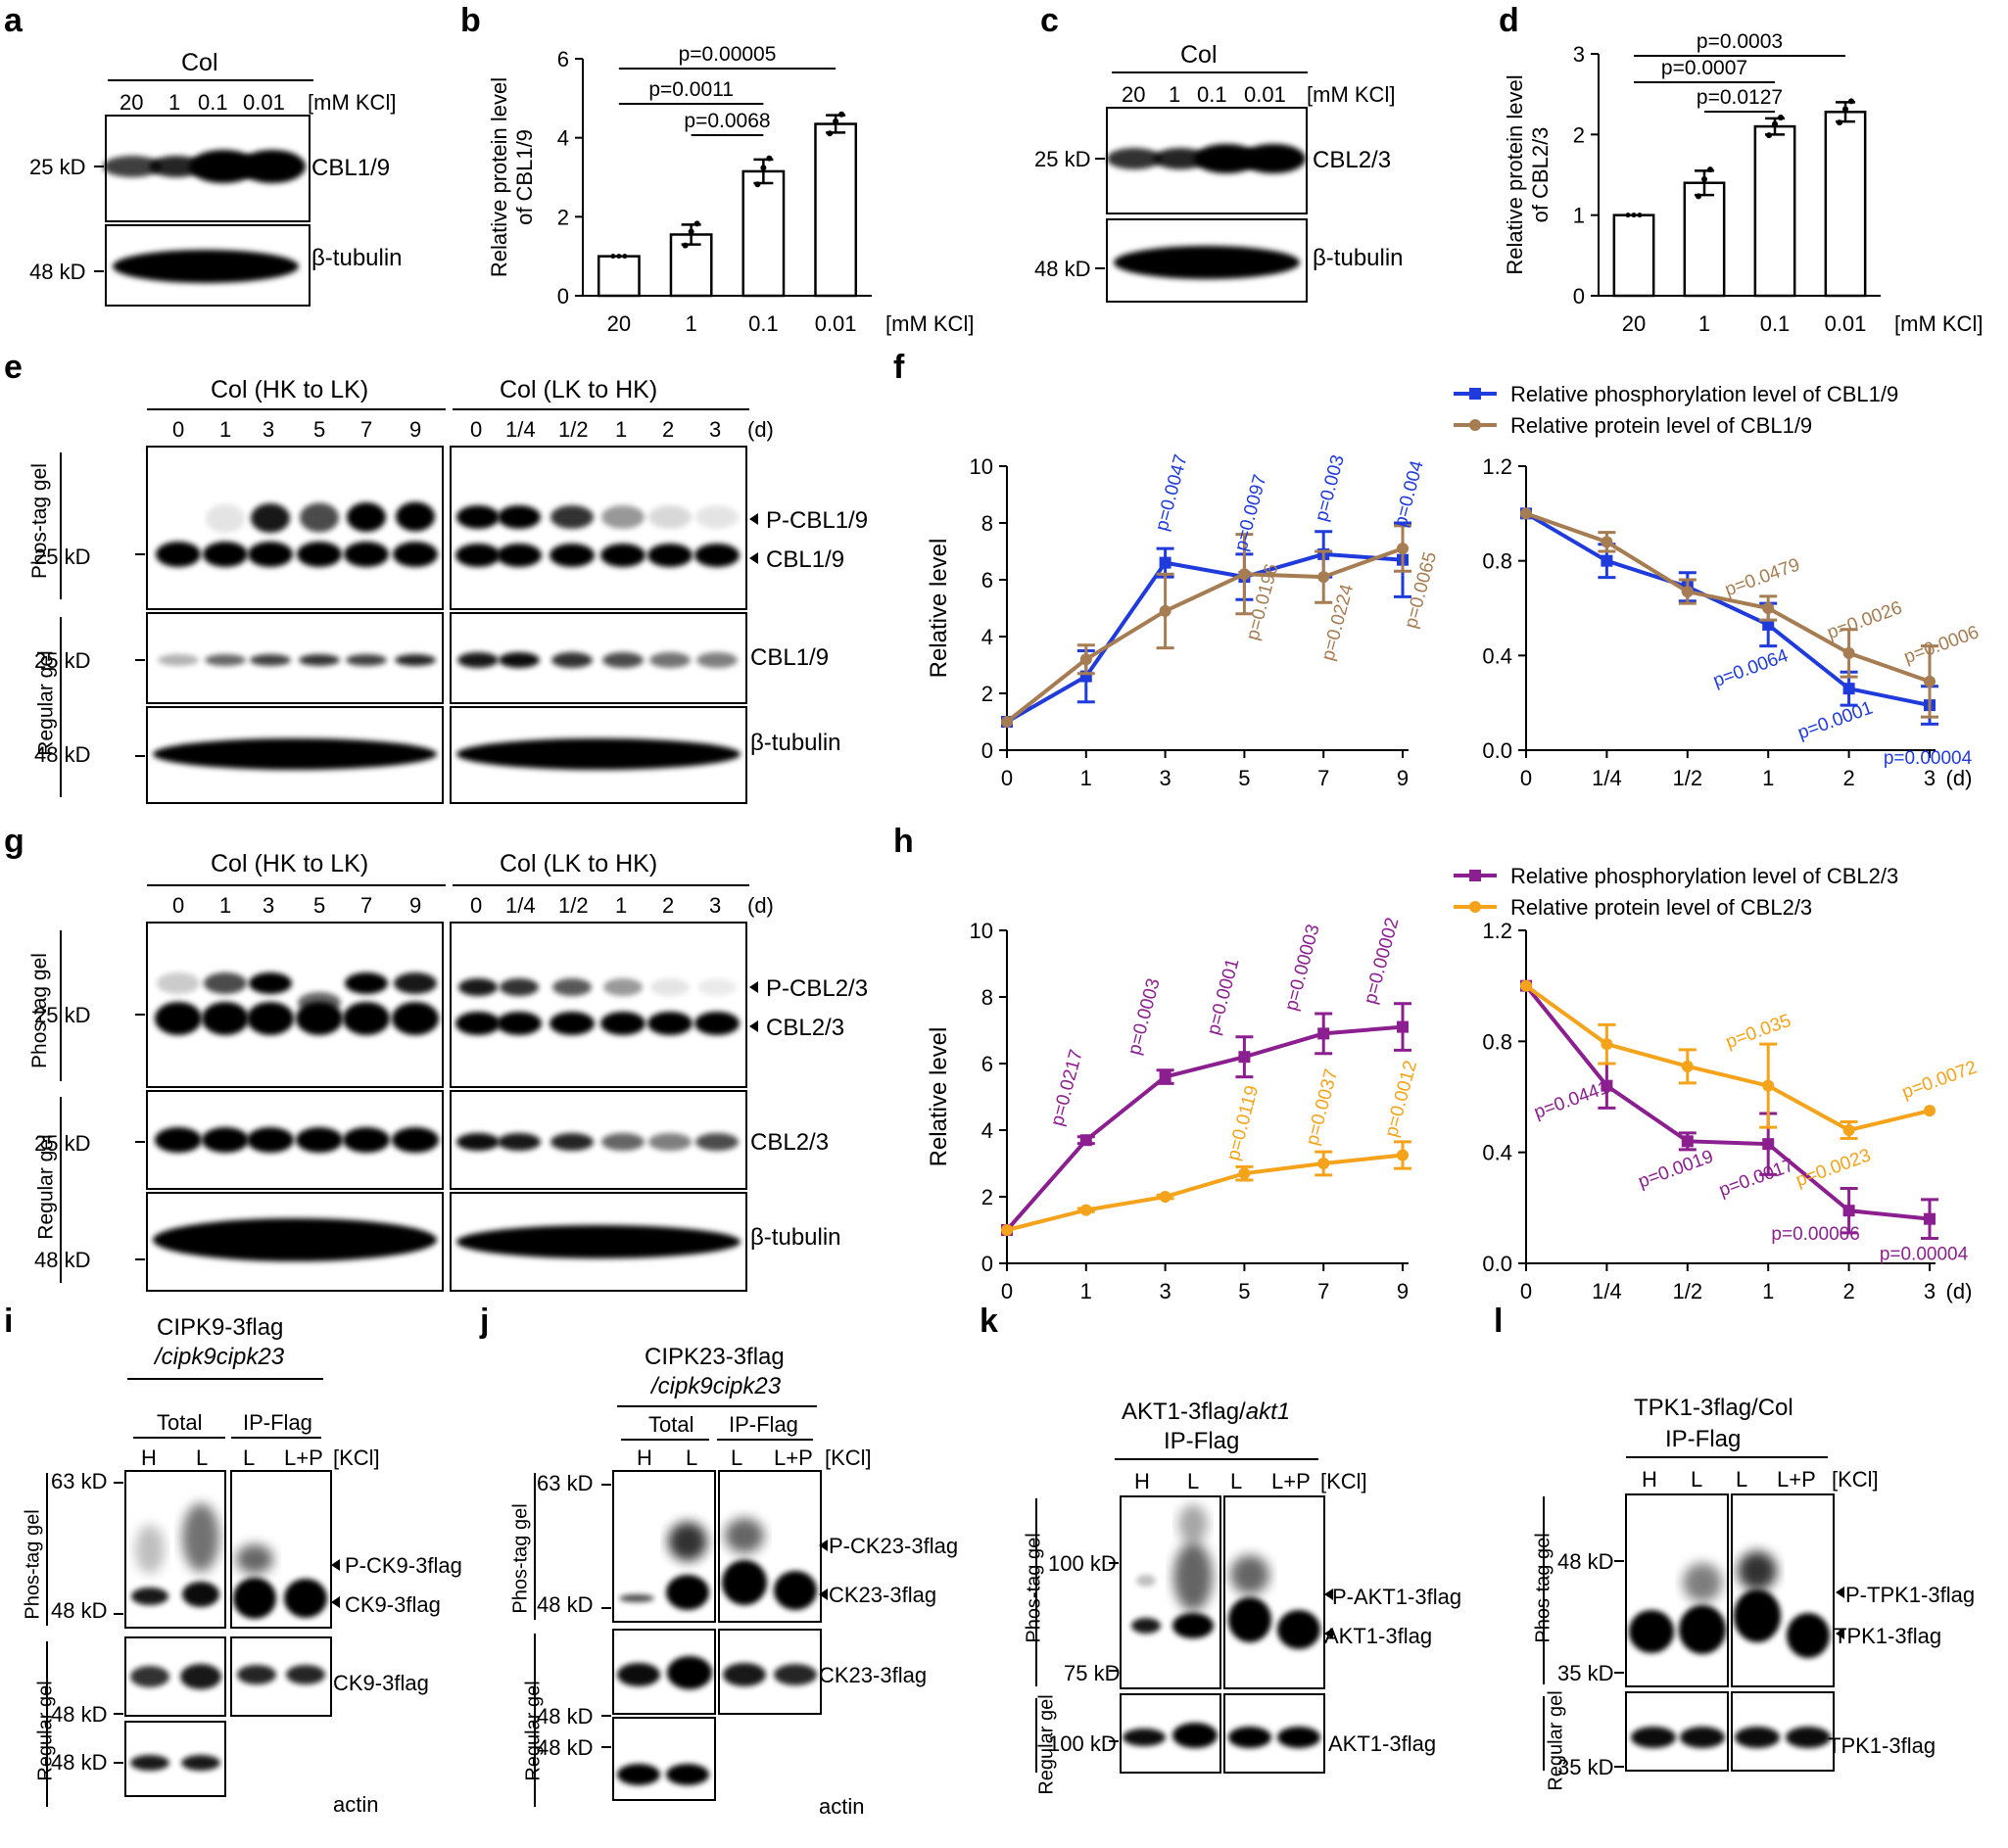 This screenshot has height=1848, width=2008. What do you see at coordinates (987, 523) in the screenshot?
I see `f1-ytick-label-4: 8` at bounding box center [987, 523].